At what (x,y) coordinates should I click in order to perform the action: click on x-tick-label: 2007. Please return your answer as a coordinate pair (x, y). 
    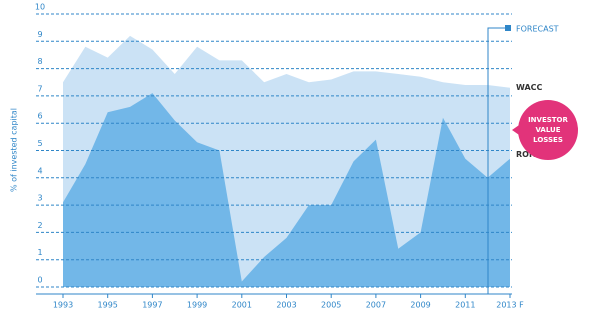
    Looking at the image, I should click on (376, 305).